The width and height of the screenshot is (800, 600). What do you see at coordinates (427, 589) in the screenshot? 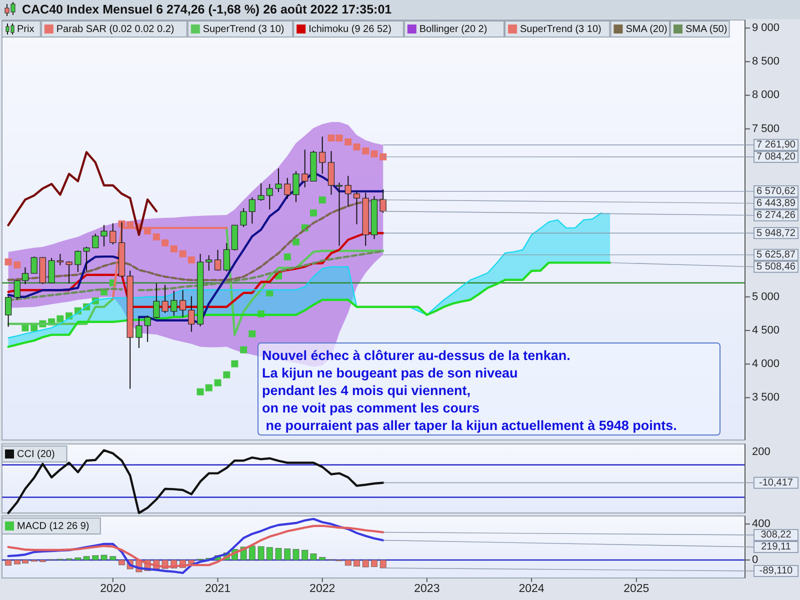
I see `x-tick-label: 2023` at bounding box center [427, 589].